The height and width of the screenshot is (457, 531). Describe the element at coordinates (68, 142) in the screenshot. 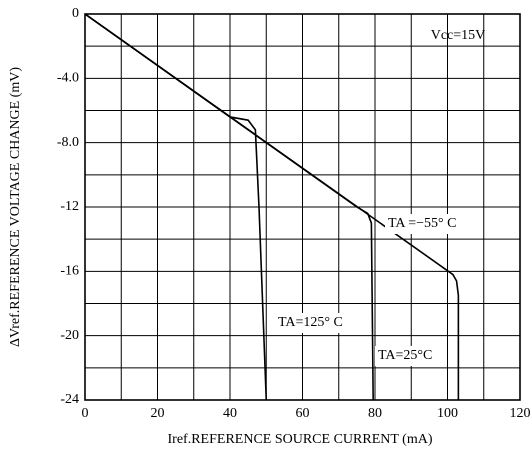

I see `y-tick-label: -8.0` at that location.